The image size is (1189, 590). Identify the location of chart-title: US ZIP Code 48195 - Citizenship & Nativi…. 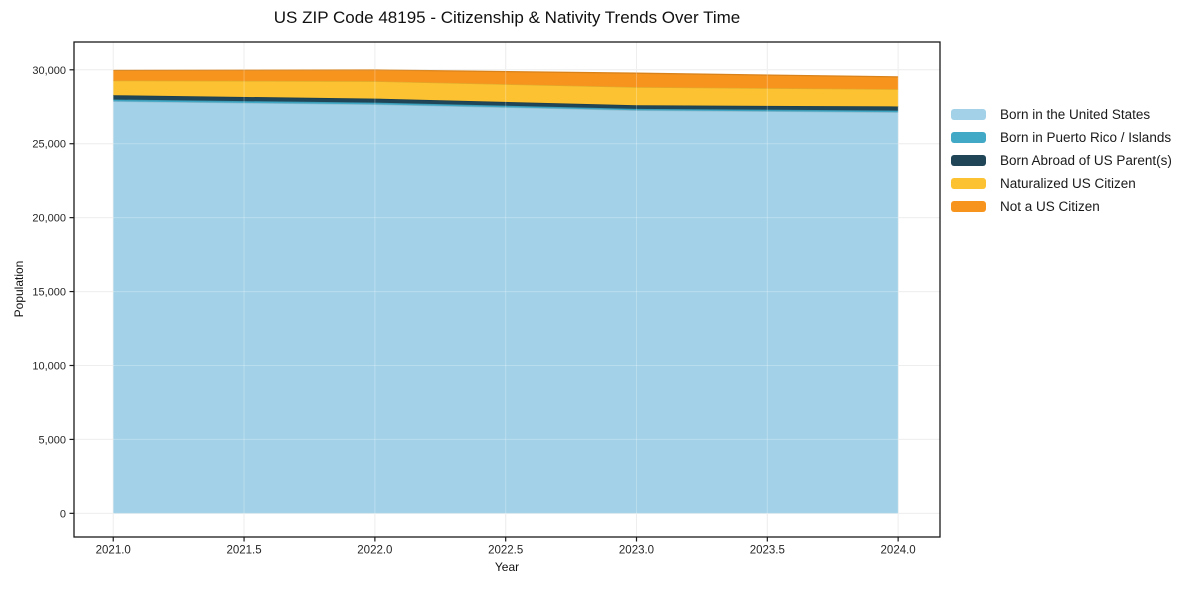
(507, 17).